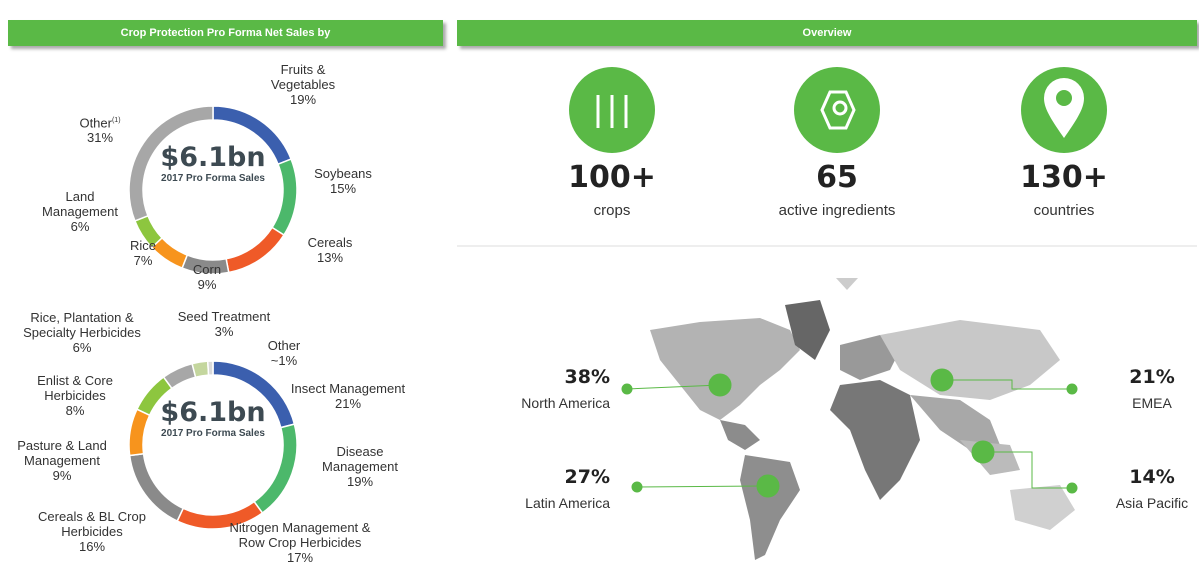  What do you see at coordinates (567, 503) in the screenshot?
I see `region-name: Latin America` at bounding box center [567, 503].